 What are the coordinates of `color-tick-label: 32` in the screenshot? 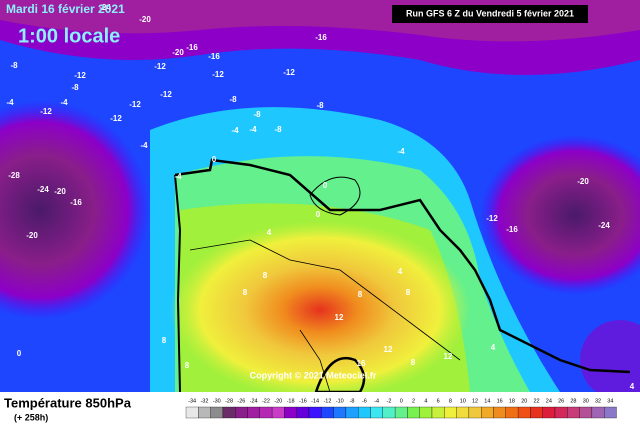 It's located at (598, 401).